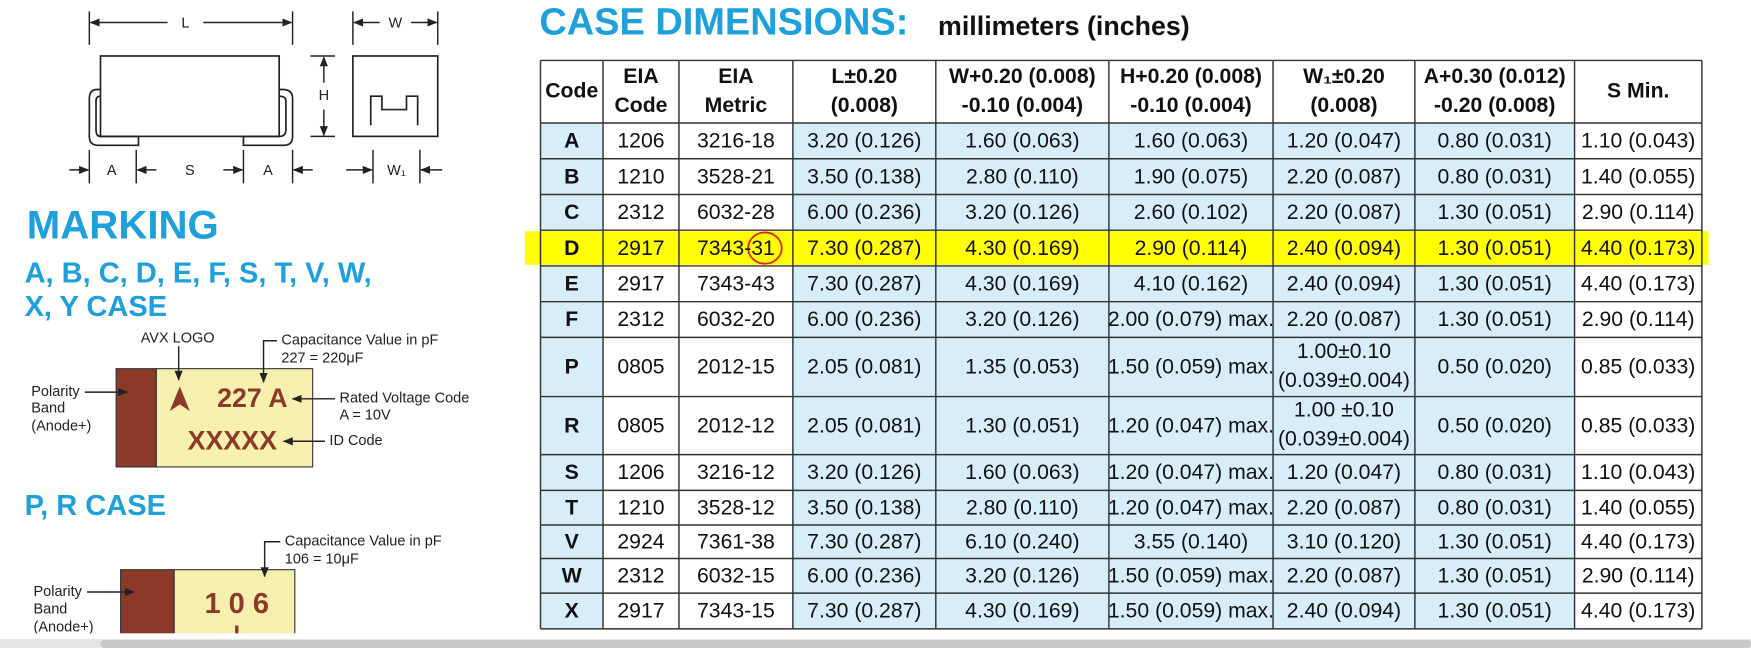 This screenshot has height=648, width=1751. Describe the element at coordinates (864, 507) in the screenshot. I see `table-cell: 3.50 (0.138)` at that location.